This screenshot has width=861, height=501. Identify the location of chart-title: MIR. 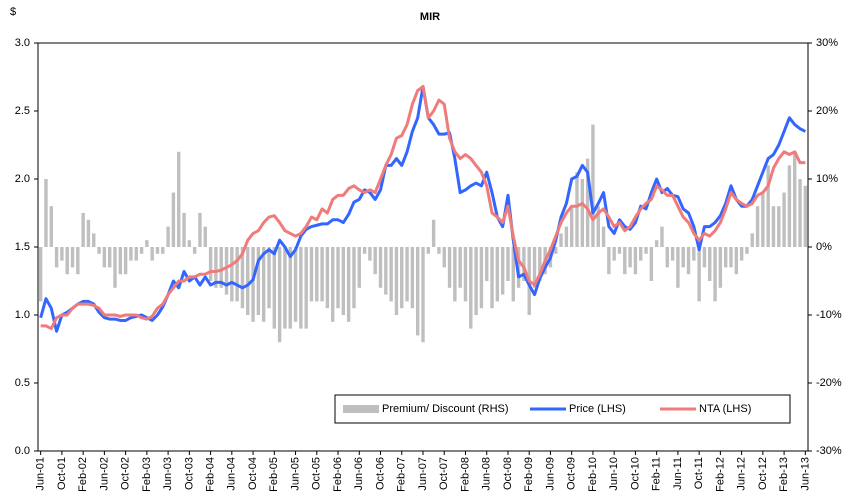
(430, 17).